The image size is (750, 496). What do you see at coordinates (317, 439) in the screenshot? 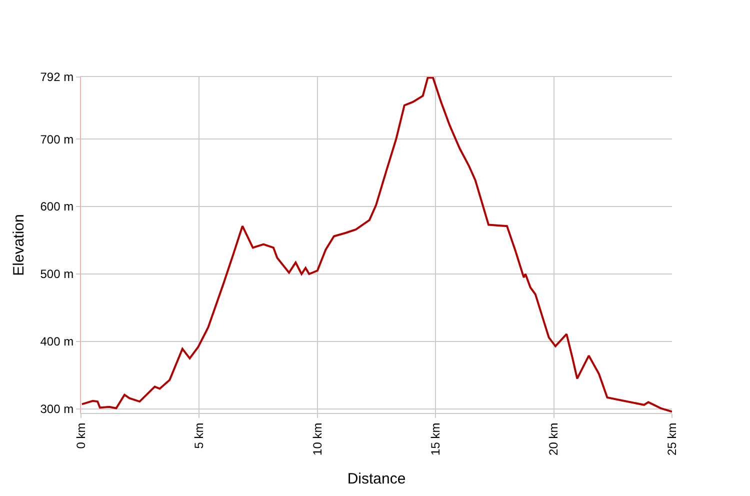
I see `x-tick-label: 10 km` at bounding box center [317, 439].